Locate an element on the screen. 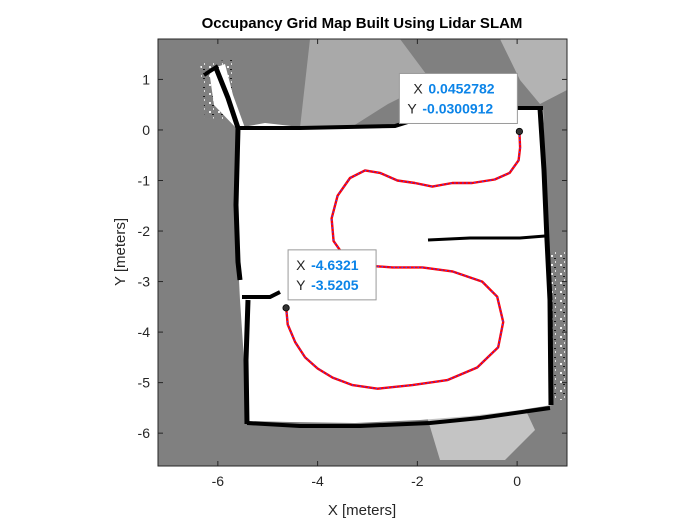 The height and width of the screenshot is (525, 700). wall-bottom is located at coordinates (398, 417).